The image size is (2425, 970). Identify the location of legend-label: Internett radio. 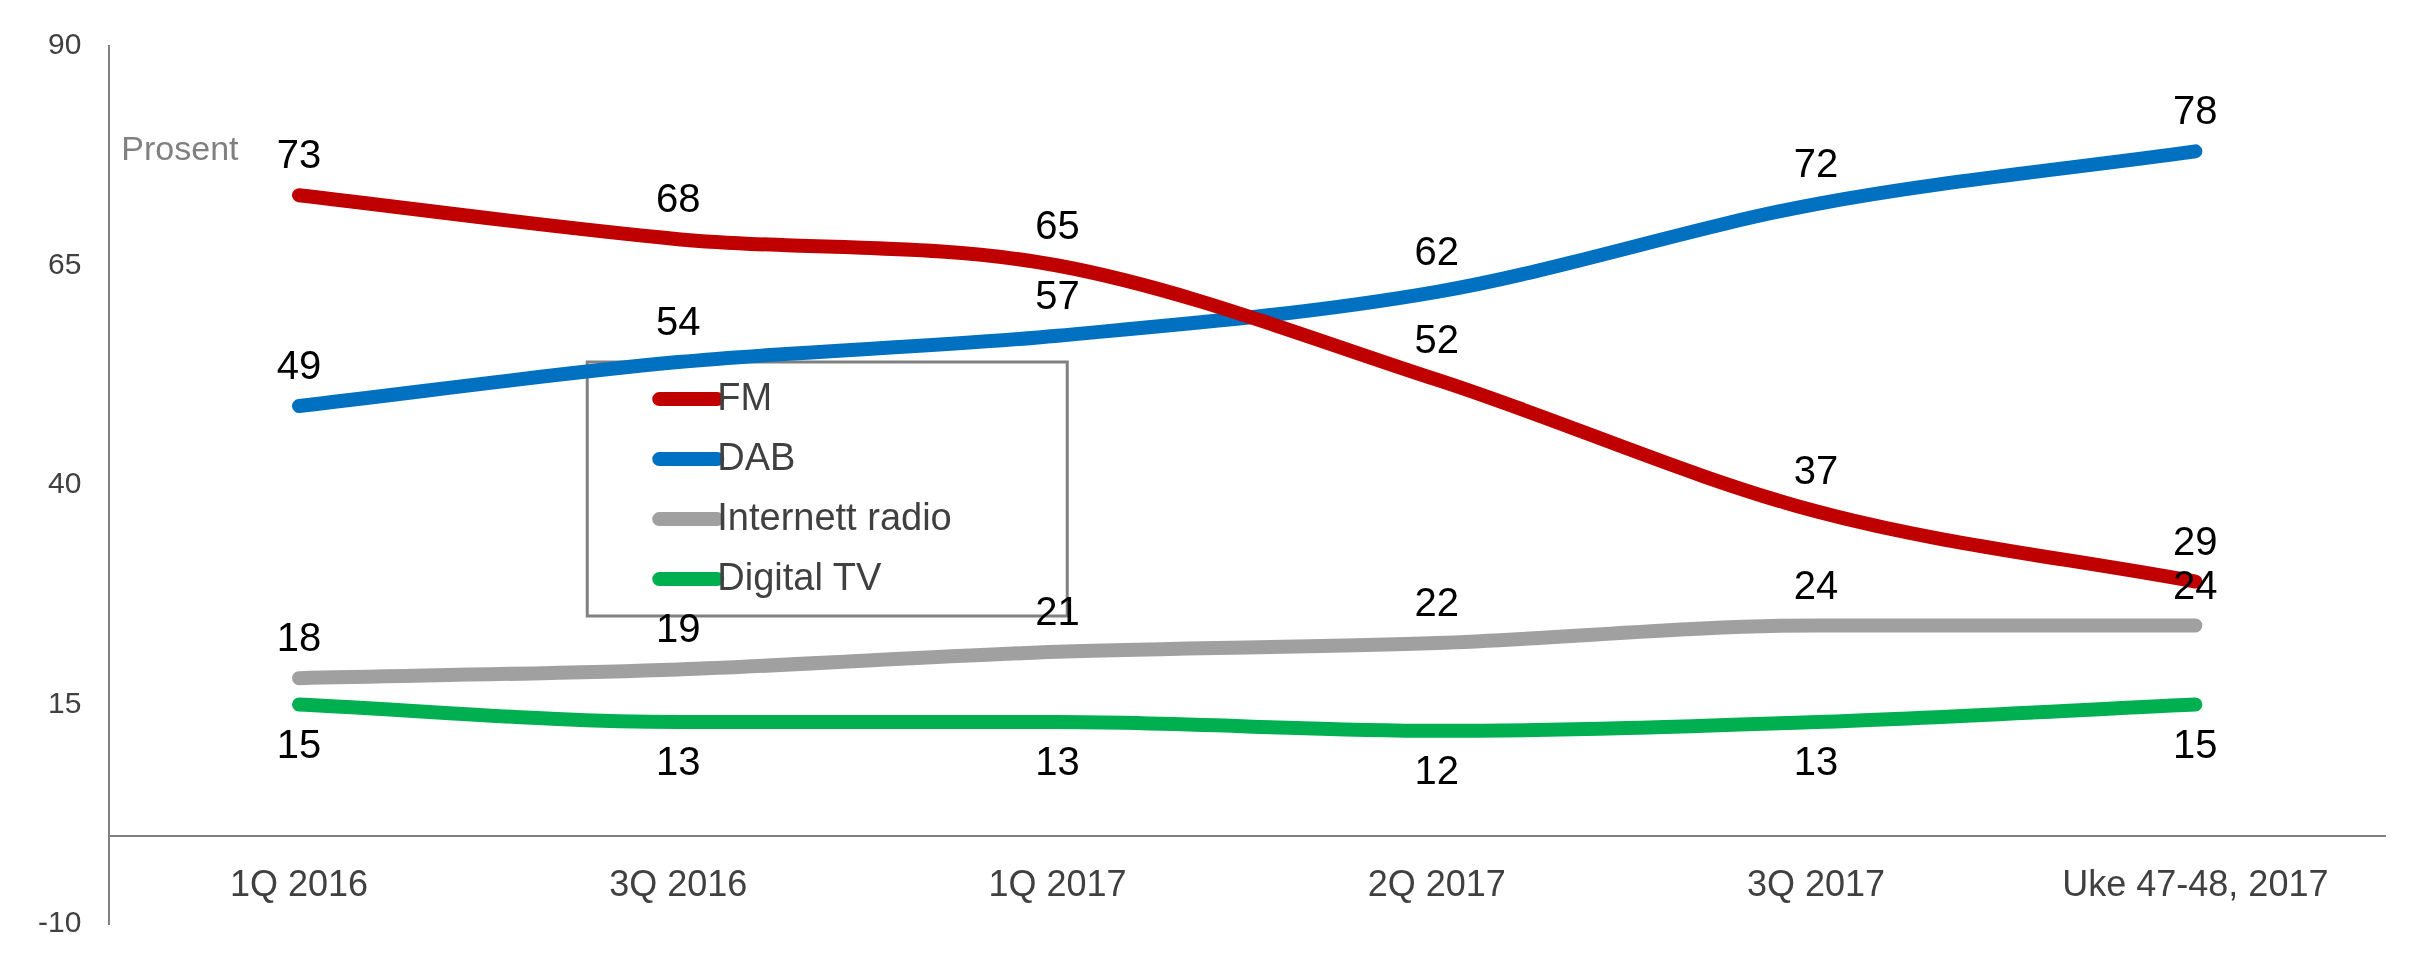
(834, 516).